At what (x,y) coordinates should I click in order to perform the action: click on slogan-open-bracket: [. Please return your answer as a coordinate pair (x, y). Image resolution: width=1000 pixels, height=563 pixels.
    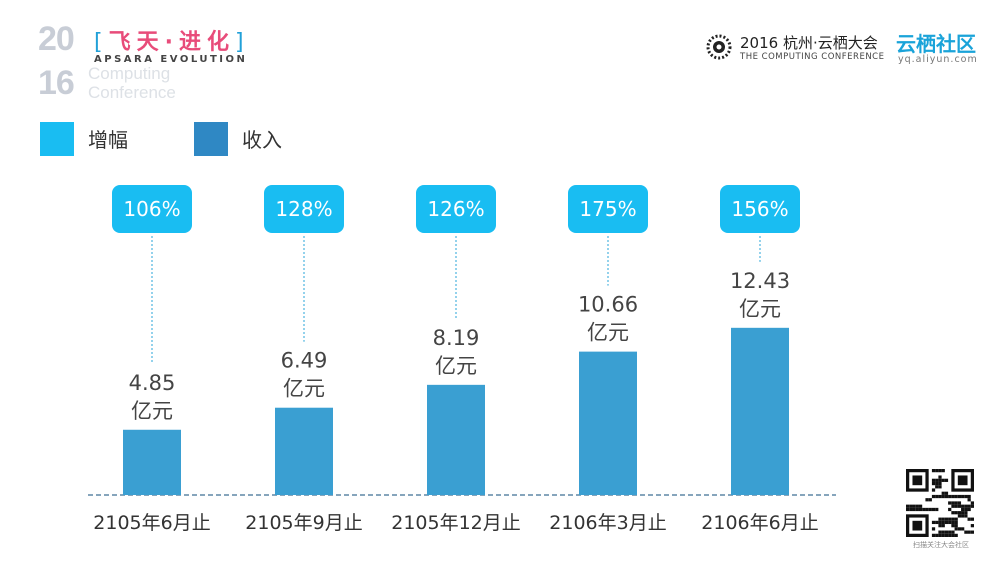
    Looking at the image, I should click on (101, 42).